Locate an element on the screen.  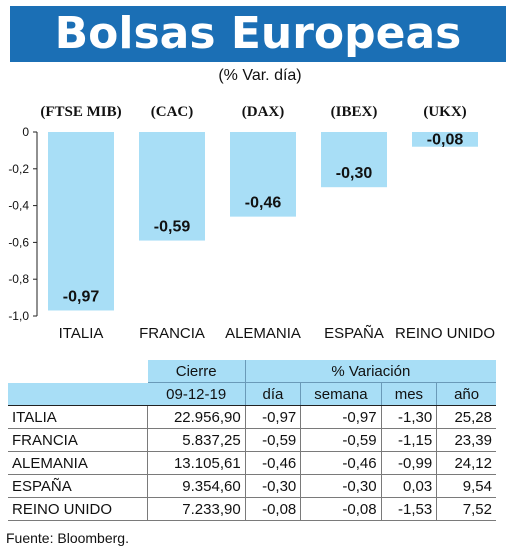
cell-semana: -0,08 is located at coordinates (341, 509).